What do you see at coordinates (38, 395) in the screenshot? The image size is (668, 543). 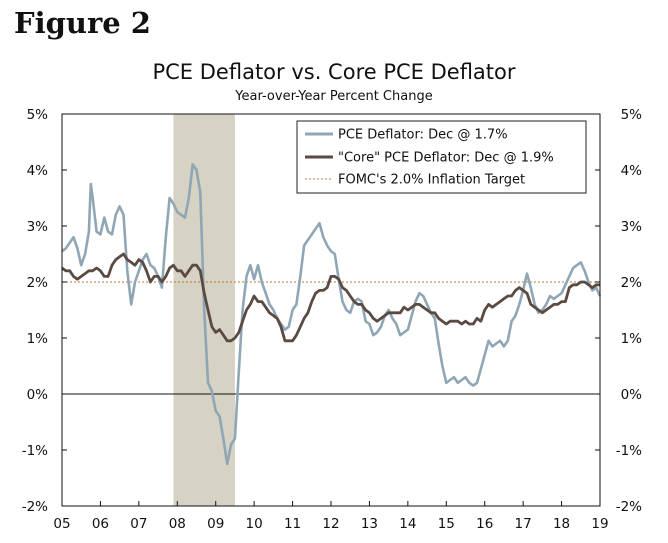 I see `y-tick-label-left: 0%` at bounding box center [38, 395].